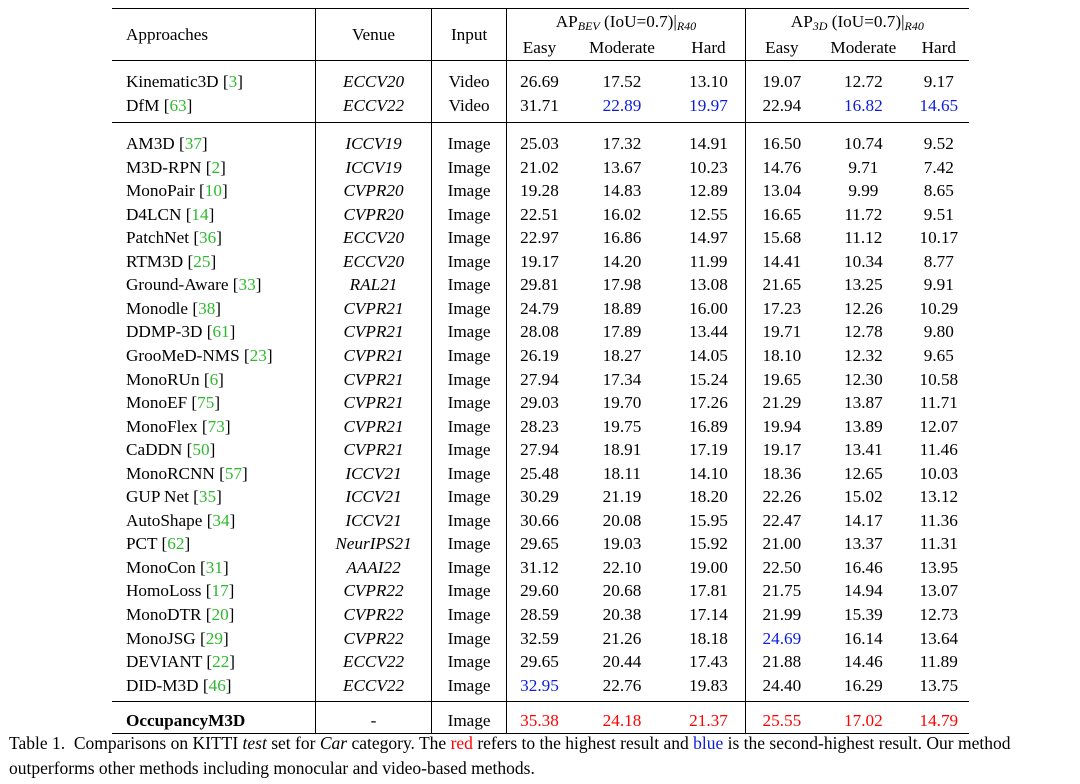 This screenshot has width=1080, height=784. What do you see at coordinates (176, 544) in the screenshot?
I see `citation-link: 62` at bounding box center [176, 544].